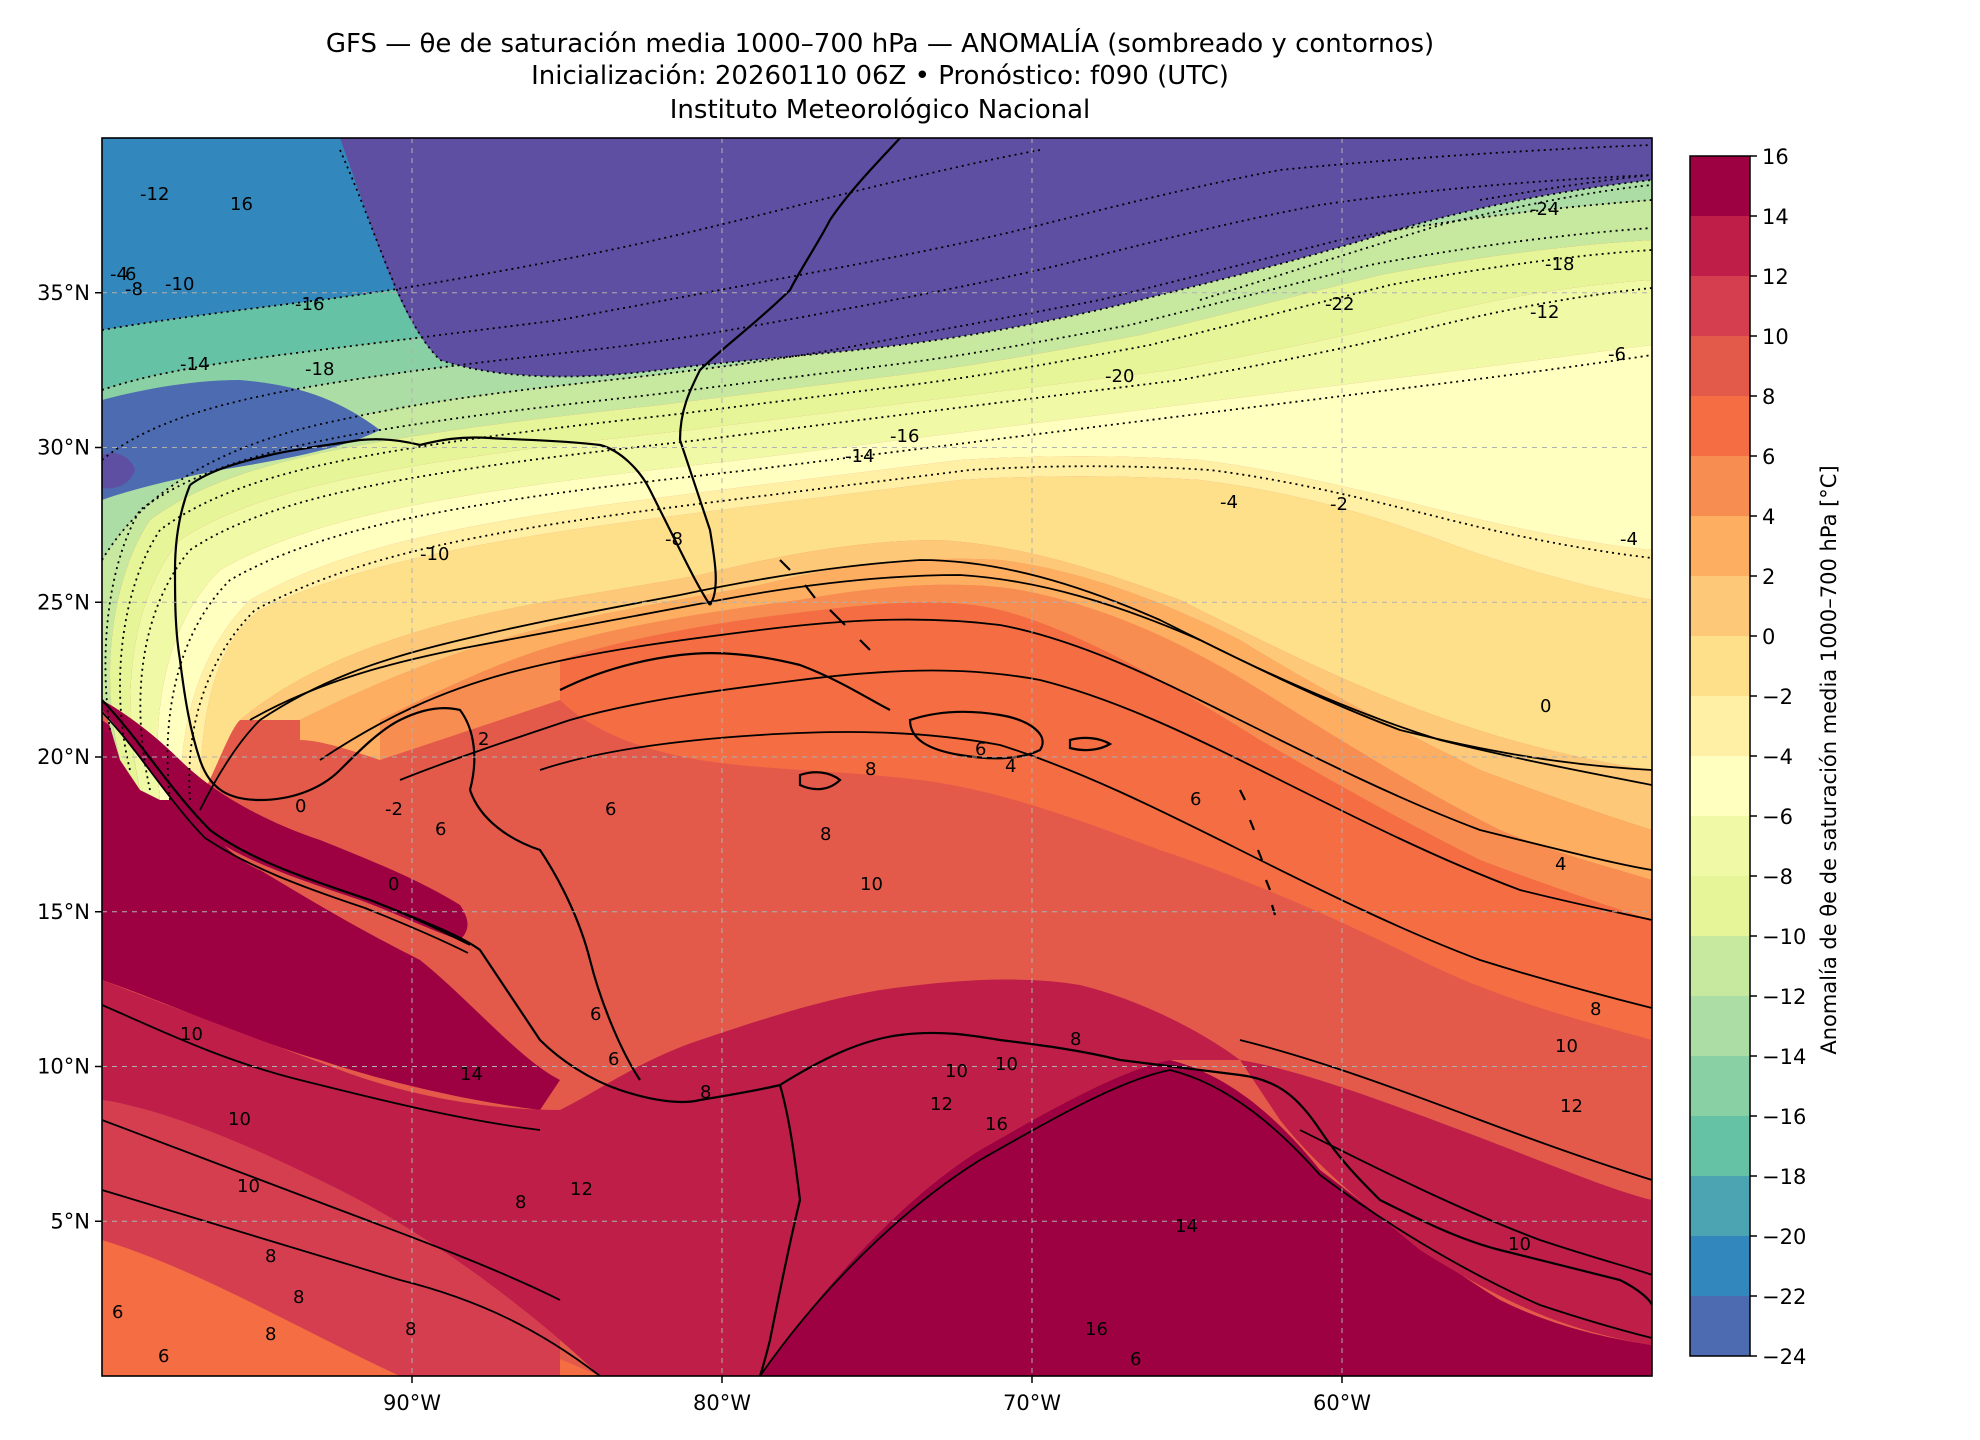  What do you see at coordinates (163, 1356) in the screenshot?
I see `contour-label-6i: 6` at bounding box center [163, 1356].